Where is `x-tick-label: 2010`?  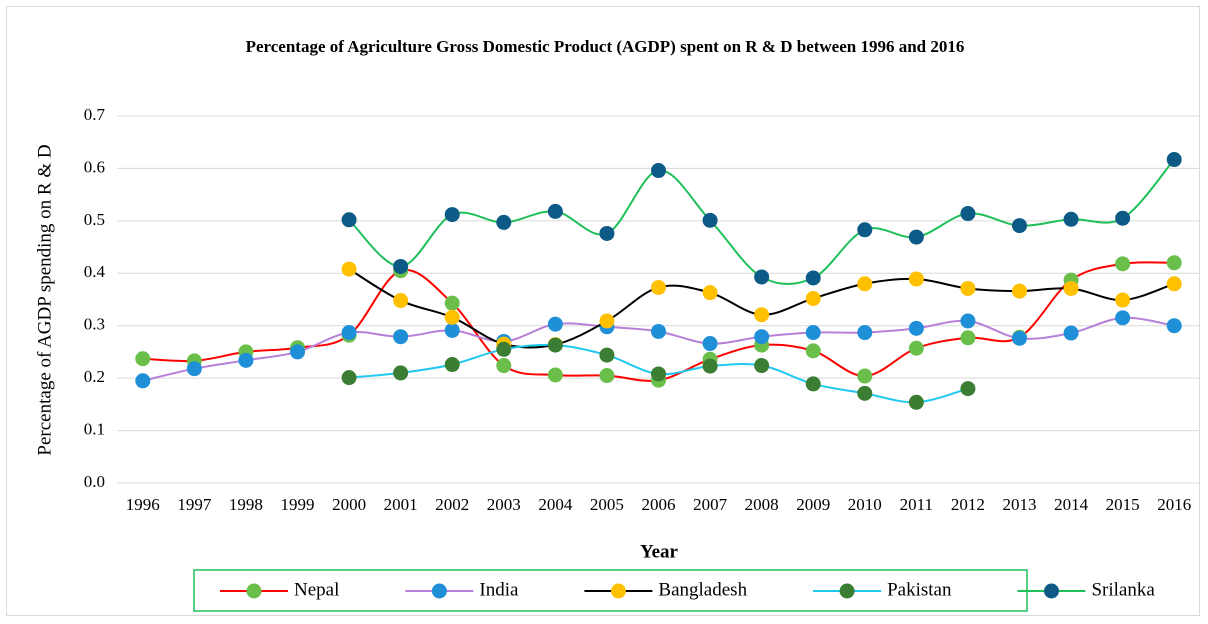
x-tick-label: 2010 is located at coordinates (865, 504).